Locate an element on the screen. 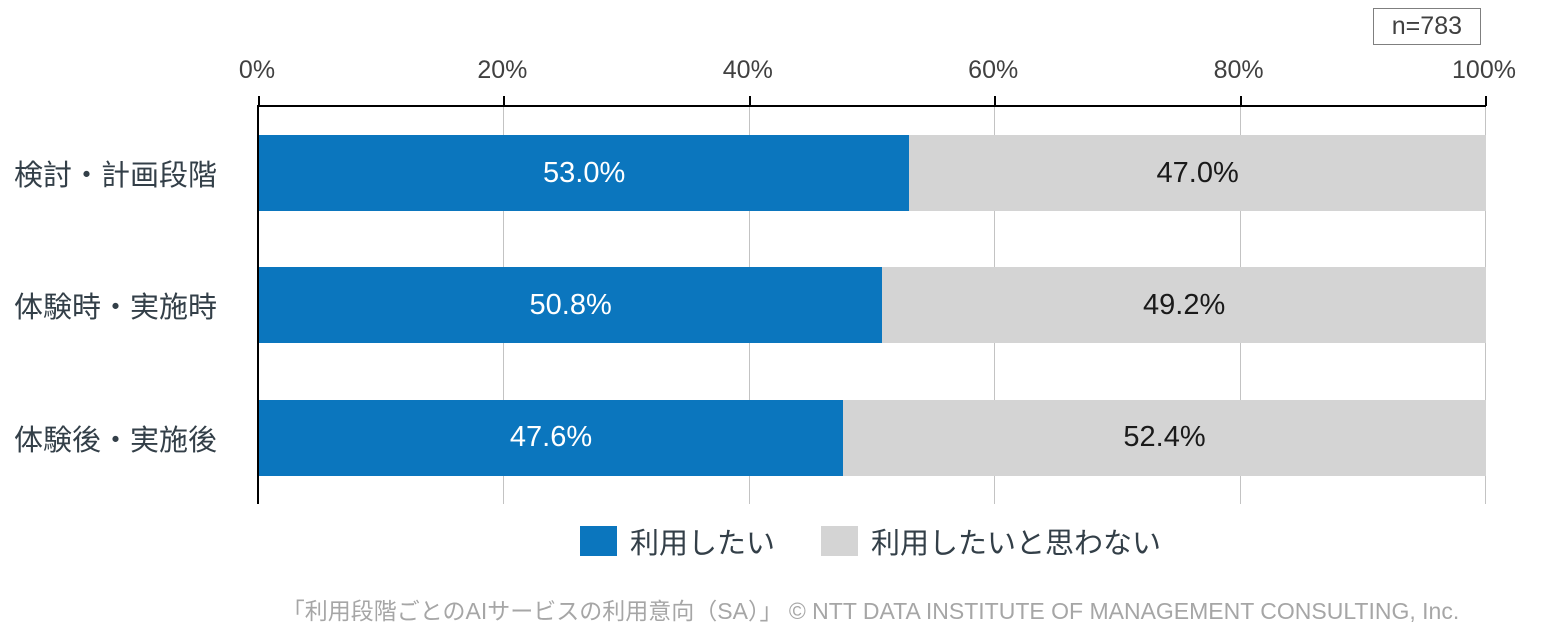 Image resolution: width=1555 pixels, height=640 pixels. stacked-bar: 50.8% 49.2% is located at coordinates (872, 305).